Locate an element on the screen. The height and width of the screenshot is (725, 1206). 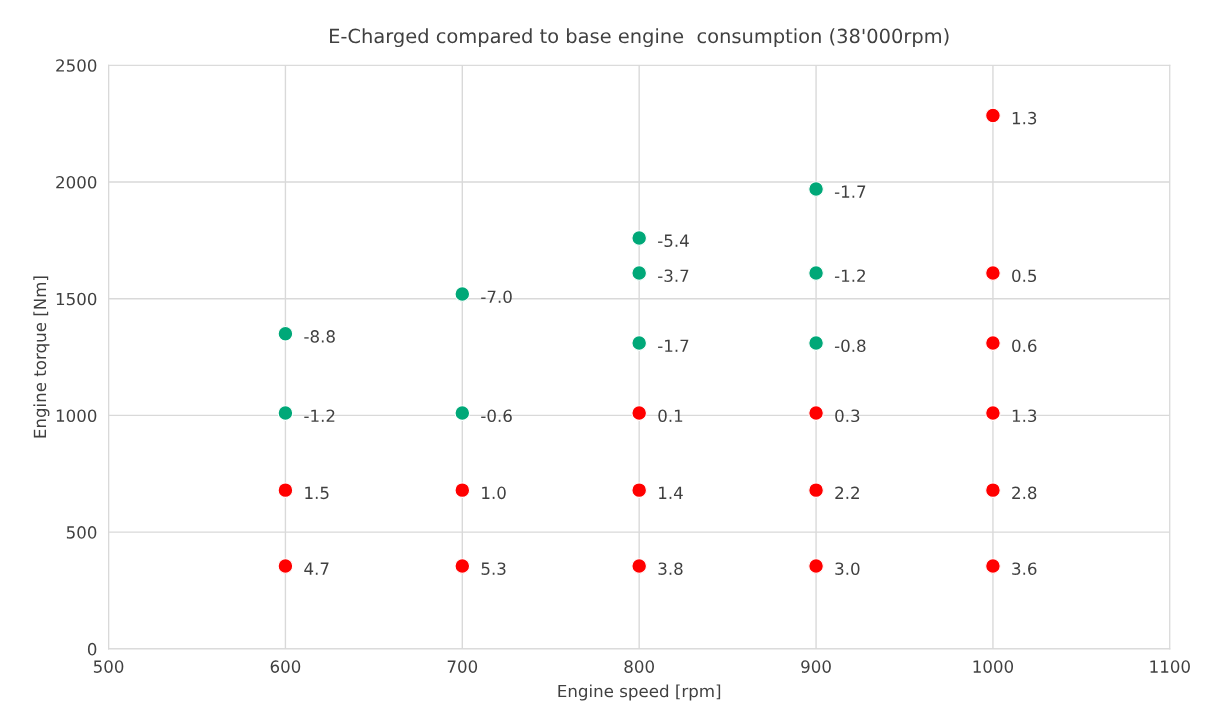
y-tick-label: 500 is located at coordinates (81, 532).